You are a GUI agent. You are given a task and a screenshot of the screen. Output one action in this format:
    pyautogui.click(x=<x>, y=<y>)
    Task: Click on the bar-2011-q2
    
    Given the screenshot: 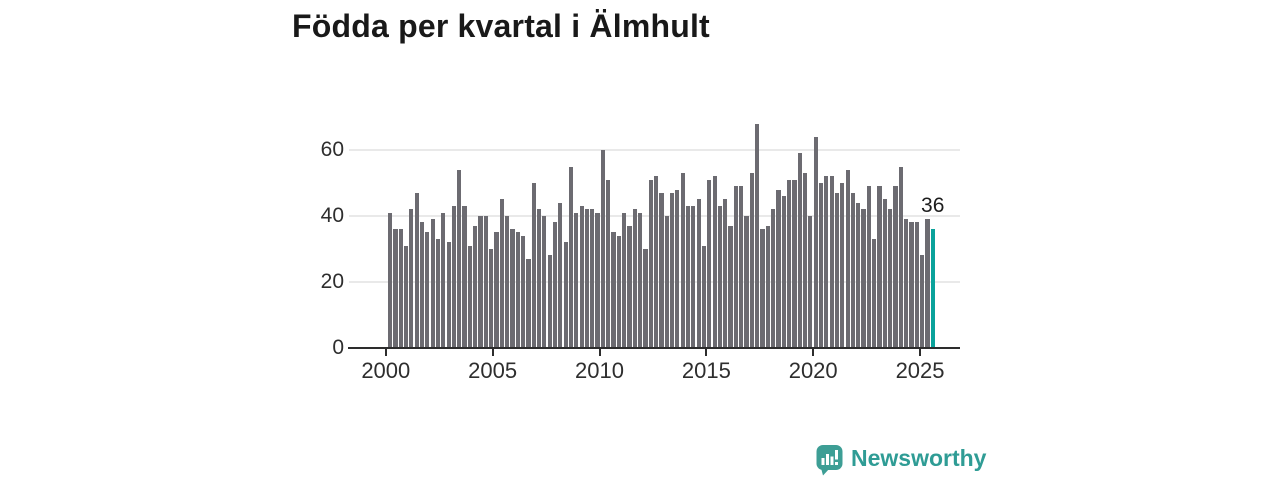 What is the action you would take?
    pyautogui.click(x=629, y=286)
    